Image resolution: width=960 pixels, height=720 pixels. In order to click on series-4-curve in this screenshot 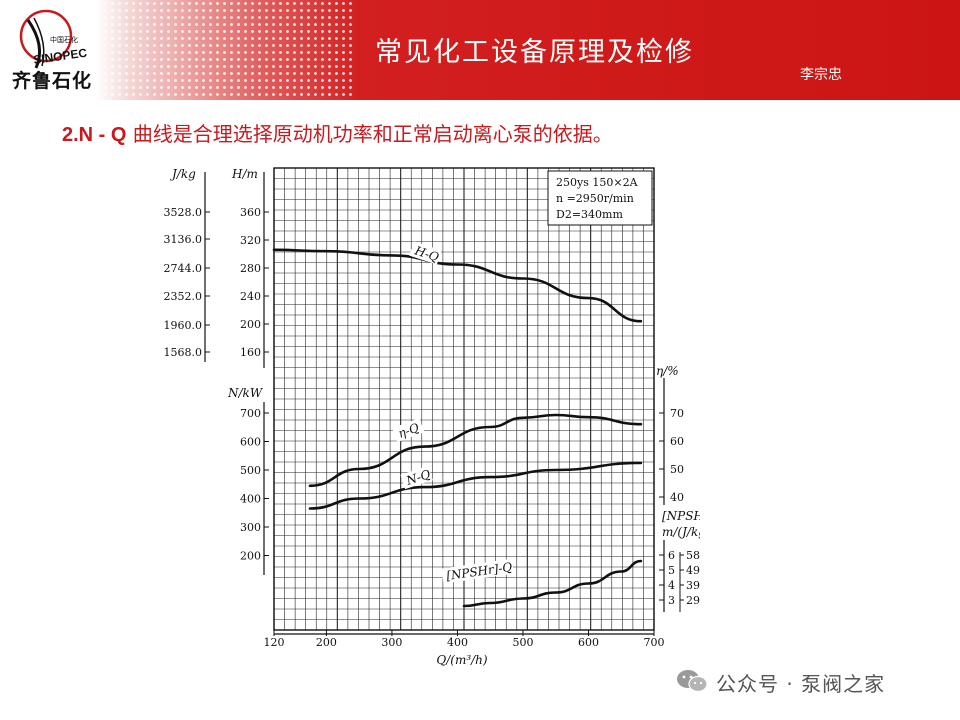, I will do `click(552, 583)`.